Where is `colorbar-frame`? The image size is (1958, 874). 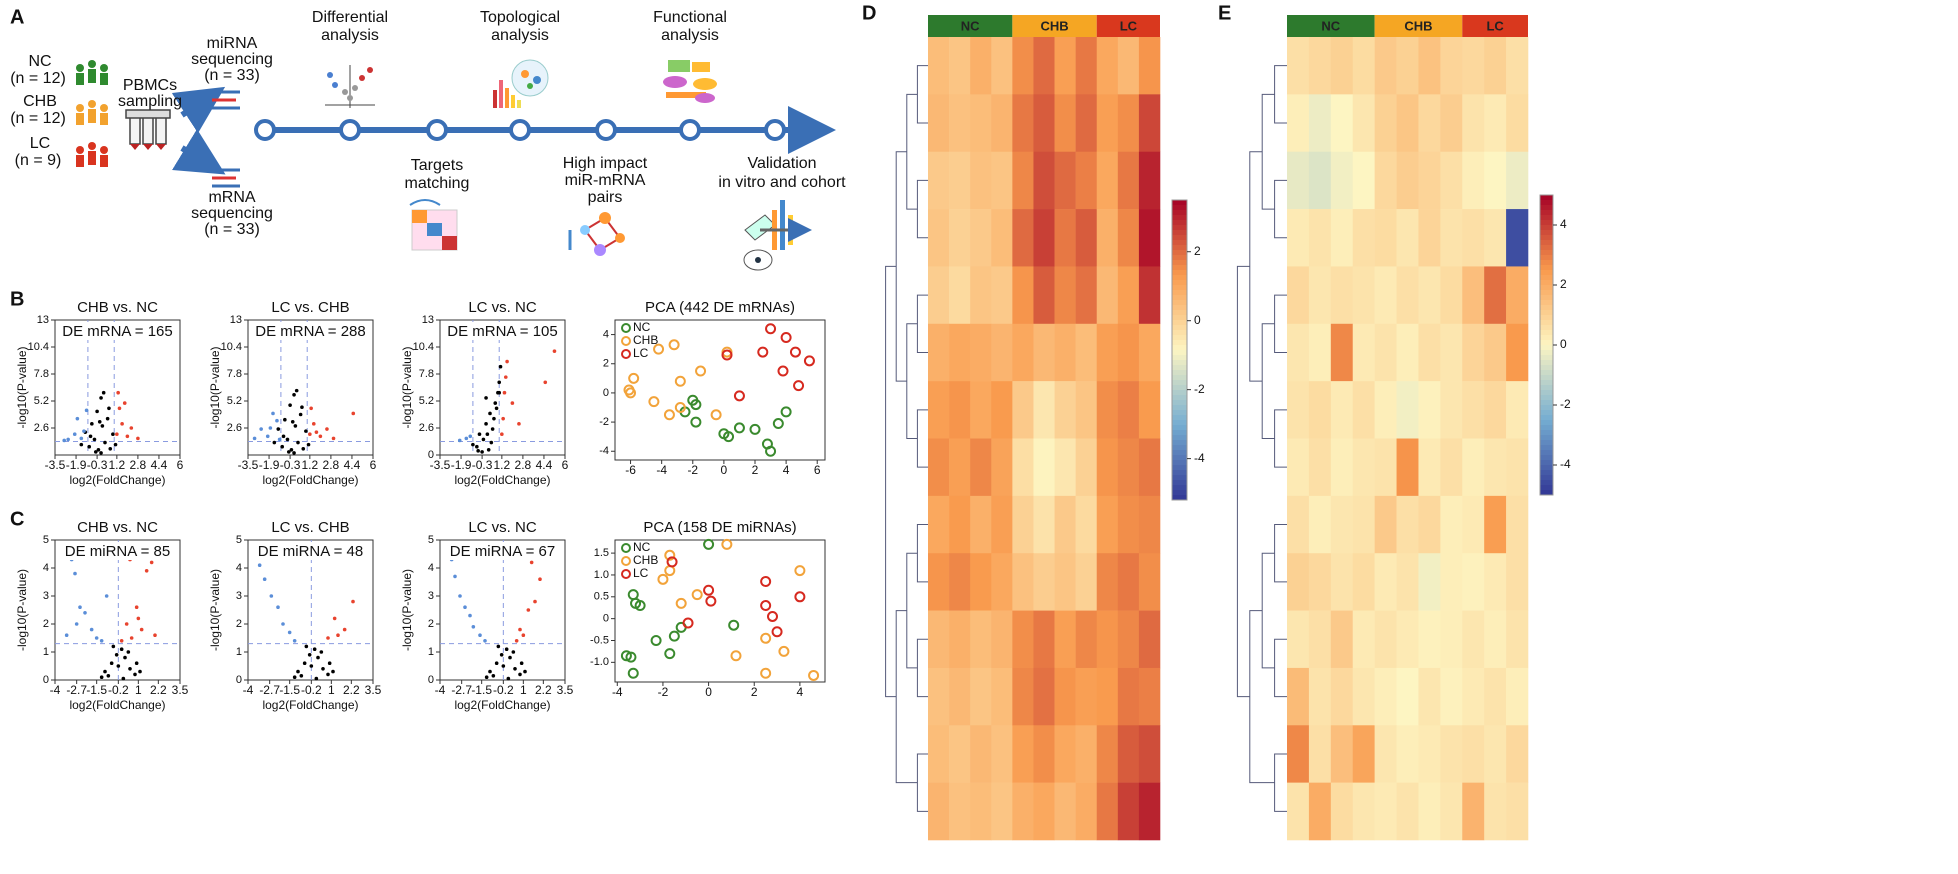 colorbar-frame is located at coordinates (1179, 350).